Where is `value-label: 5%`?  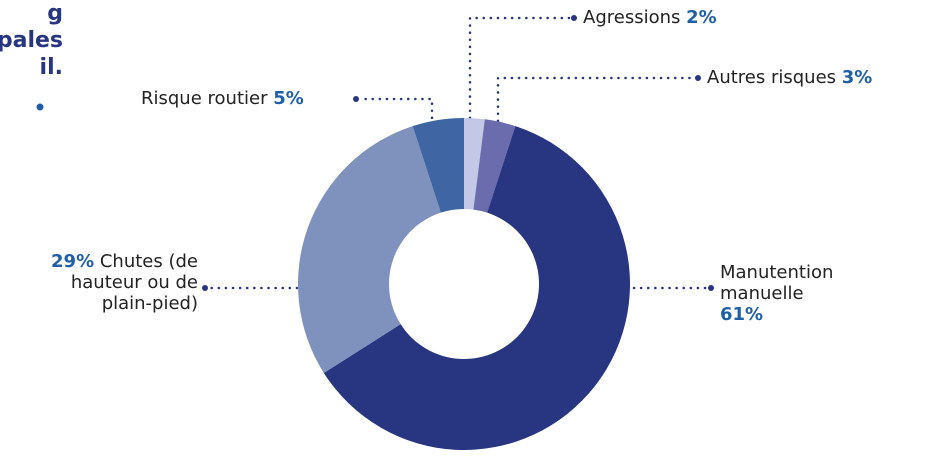
value-label: 5% is located at coordinates (288, 98).